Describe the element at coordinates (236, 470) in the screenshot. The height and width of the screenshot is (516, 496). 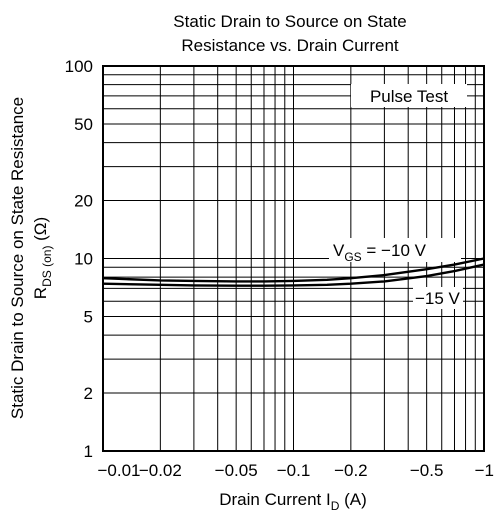
I see `x-tick-label: −0.05` at that location.